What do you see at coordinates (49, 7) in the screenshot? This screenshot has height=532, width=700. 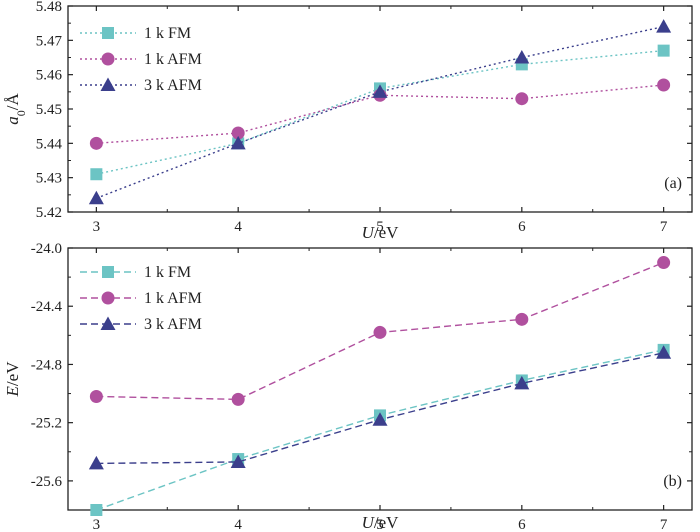 I see `y-tick-label: 5.48` at bounding box center [49, 7].